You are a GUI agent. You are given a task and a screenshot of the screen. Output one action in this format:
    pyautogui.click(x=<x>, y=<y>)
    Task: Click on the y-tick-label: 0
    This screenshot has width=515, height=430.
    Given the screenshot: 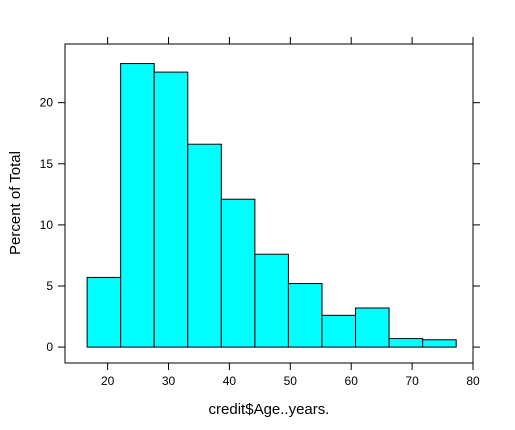 What is the action you would take?
    pyautogui.click(x=49, y=347)
    